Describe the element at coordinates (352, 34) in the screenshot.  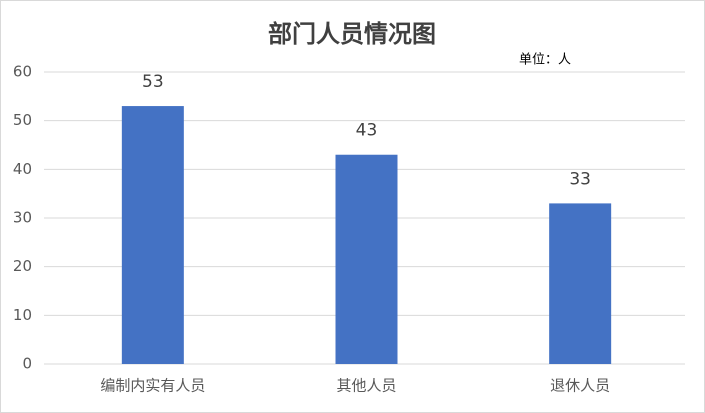
I see `chart-title: 部门人员情况图` at that location.